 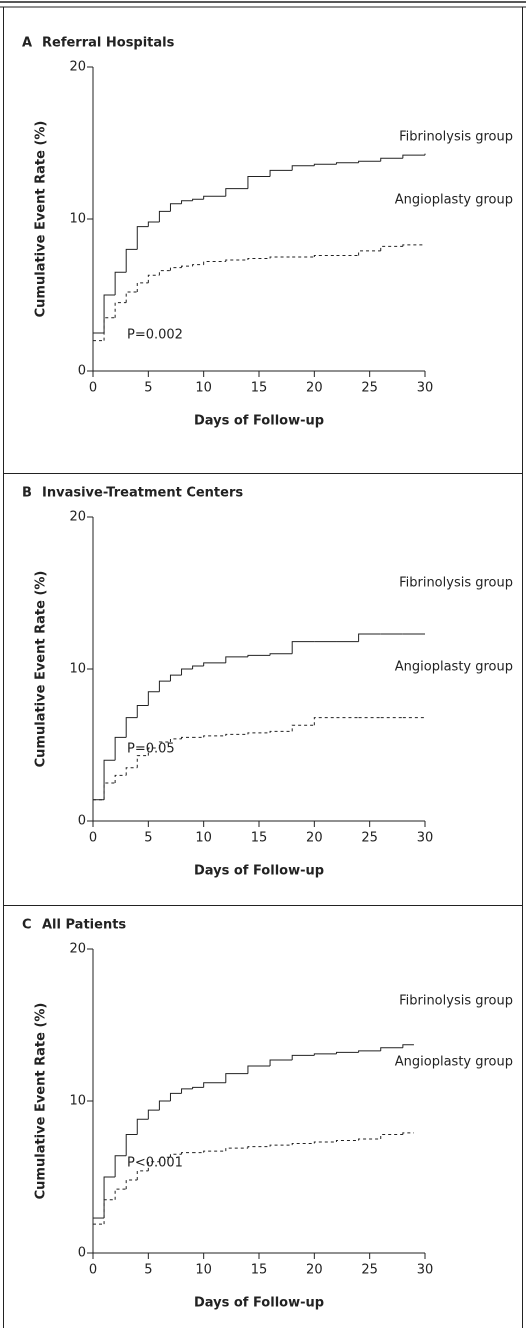 I want to click on x-tick-label: 5, so click(x=148, y=838).